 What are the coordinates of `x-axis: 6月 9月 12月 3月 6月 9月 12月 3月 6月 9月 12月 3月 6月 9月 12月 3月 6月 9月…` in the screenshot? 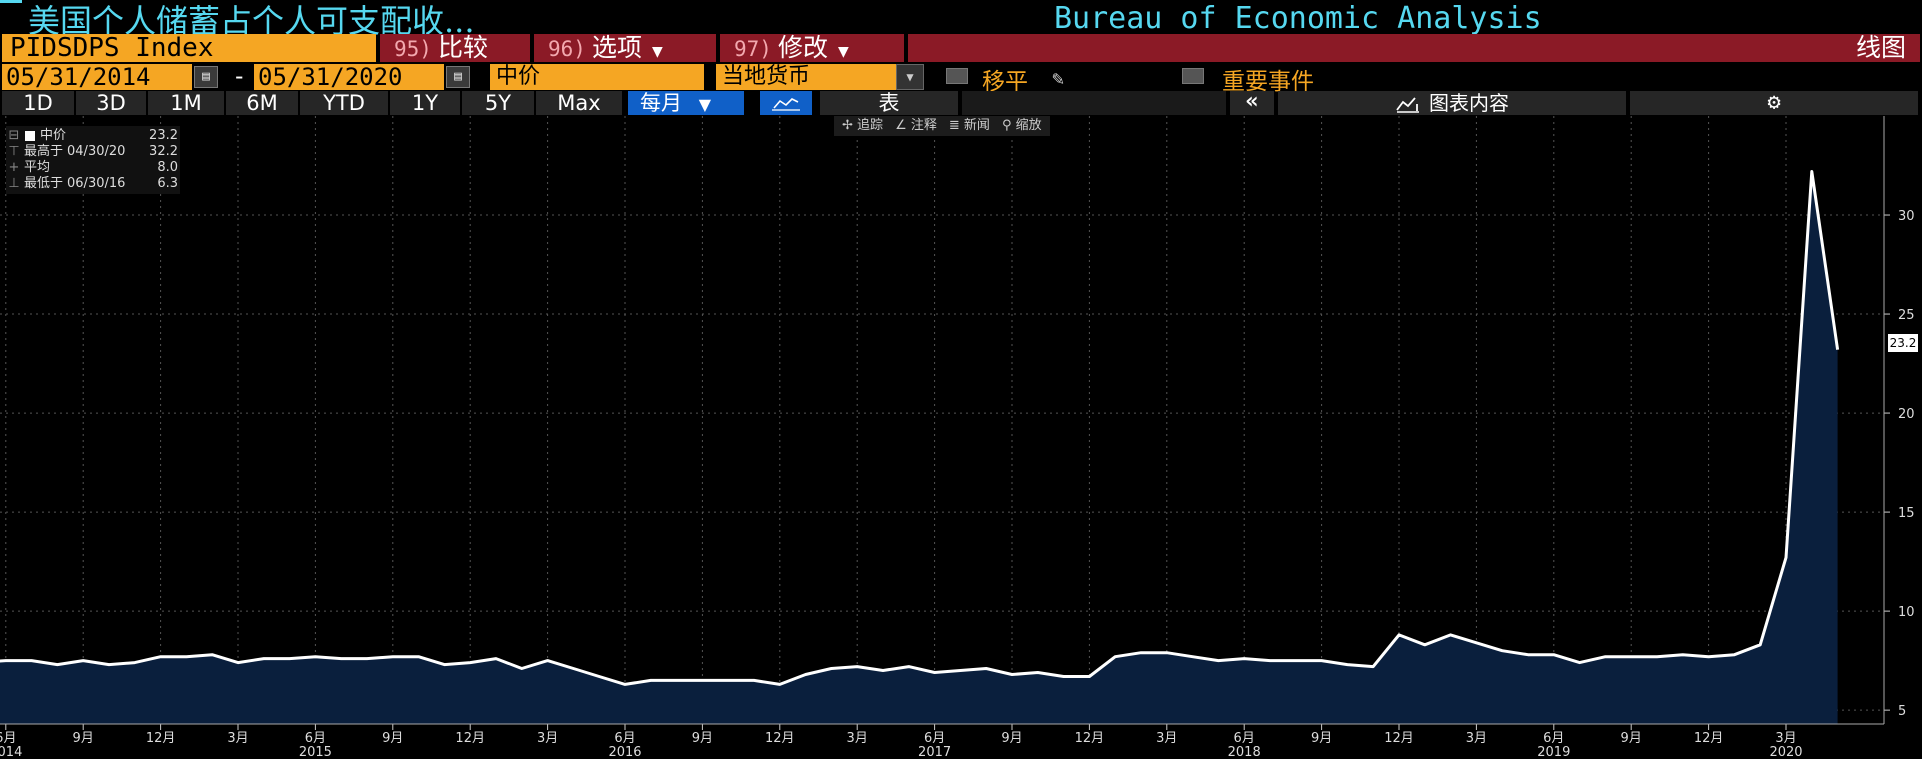 It's located at (942, 741).